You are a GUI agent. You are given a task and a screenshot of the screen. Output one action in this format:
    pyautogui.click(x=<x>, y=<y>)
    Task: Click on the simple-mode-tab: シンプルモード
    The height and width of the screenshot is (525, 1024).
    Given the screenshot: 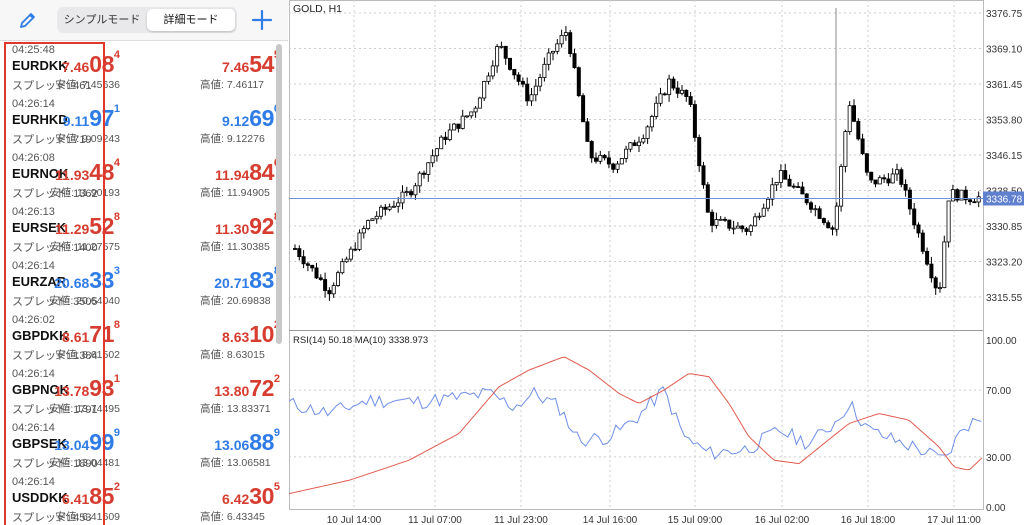 What is the action you would take?
    pyautogui.click(x=102, y=20)
    